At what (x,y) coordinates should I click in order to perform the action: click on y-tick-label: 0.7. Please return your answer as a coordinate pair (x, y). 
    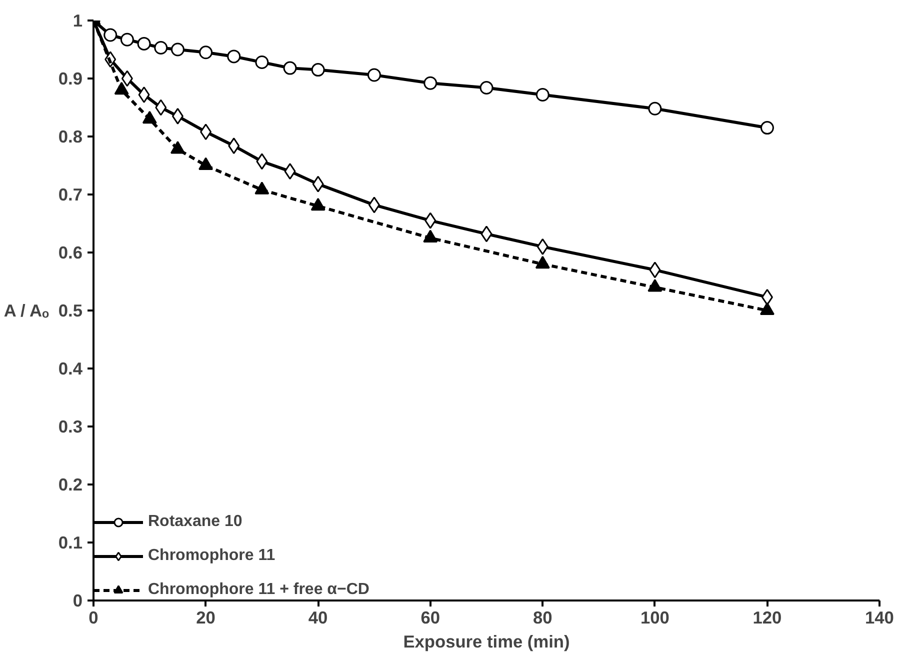
    Looking at the image, I should click on (70, 194).